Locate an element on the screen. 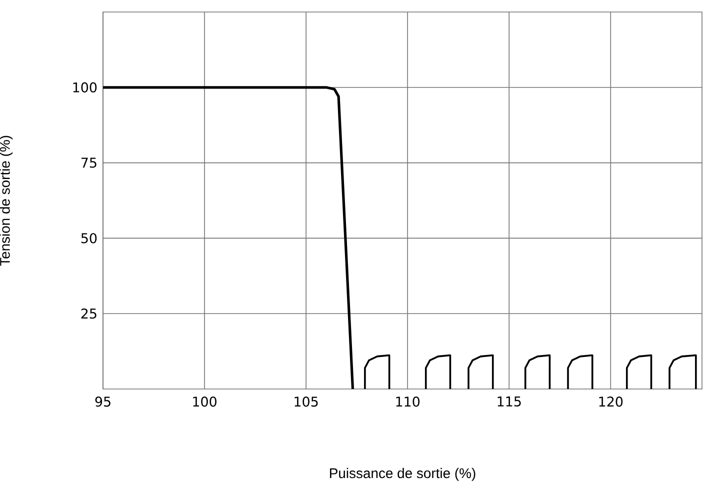  x-axis-title: Puissance de sortie (%) is located at coordinates (403, 474).